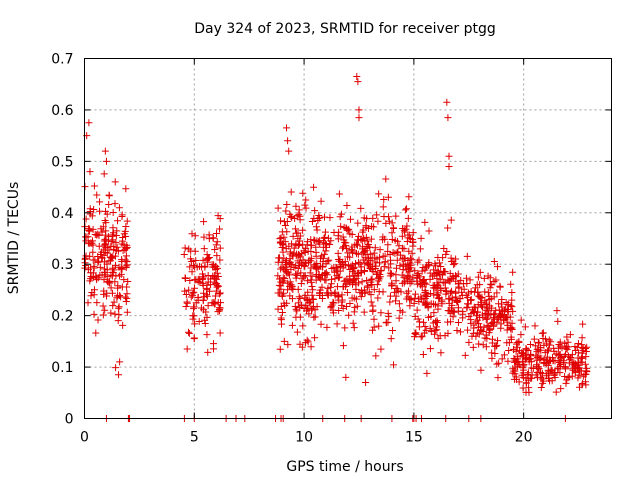 The height and width of the screenshot is (480, 640). I want to click on x-tick-label: 15, so click(414, 438).